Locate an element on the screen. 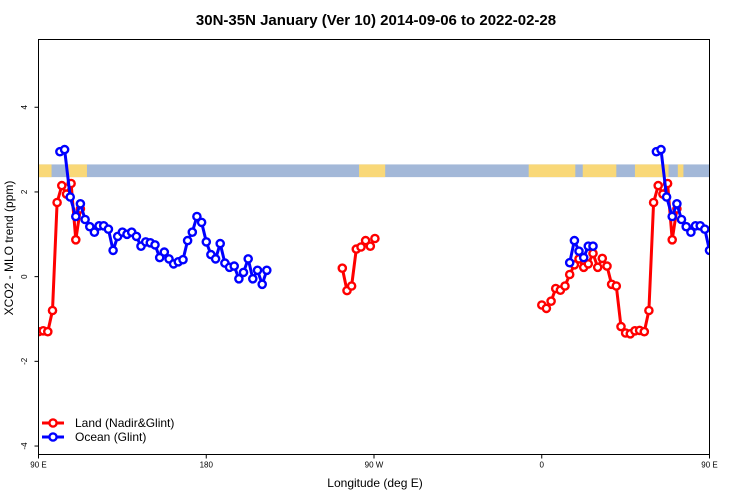  x-tick-label: 180 is located at coordinates (207, 465).